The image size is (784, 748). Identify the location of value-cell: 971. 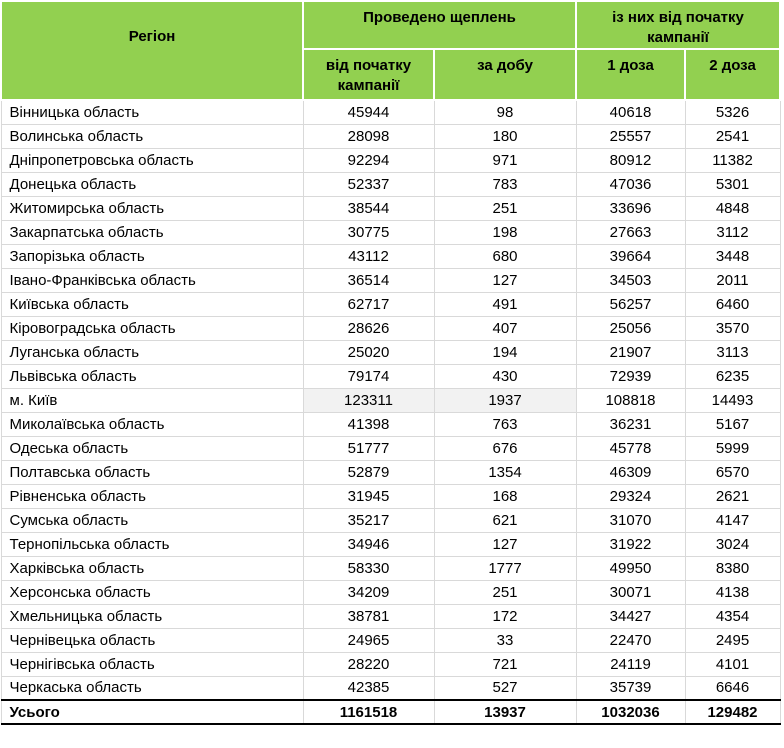
(505, 160).